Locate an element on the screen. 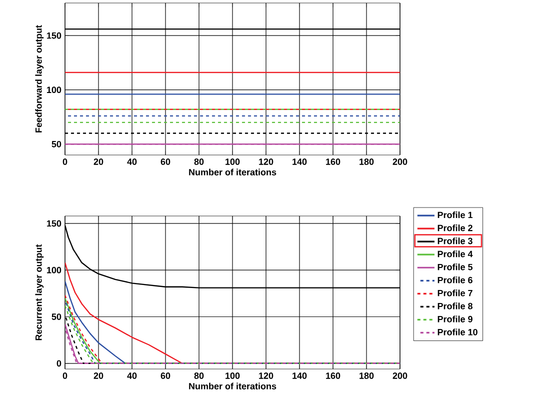 This screenshot has height=413, width=556. legend-label: Profile 3 is located at coordinates (455, 241).